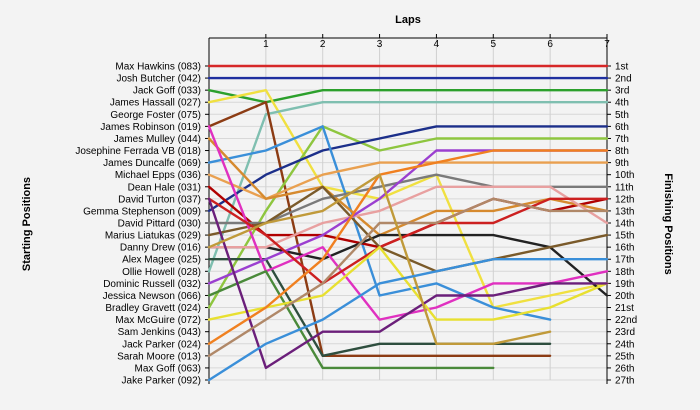 This screenshot has width=700, height=410. Describe the element at coordinates (158, 67) in the screenshot. I see `starting-position-label: Max Hawkins (083)` at that location.